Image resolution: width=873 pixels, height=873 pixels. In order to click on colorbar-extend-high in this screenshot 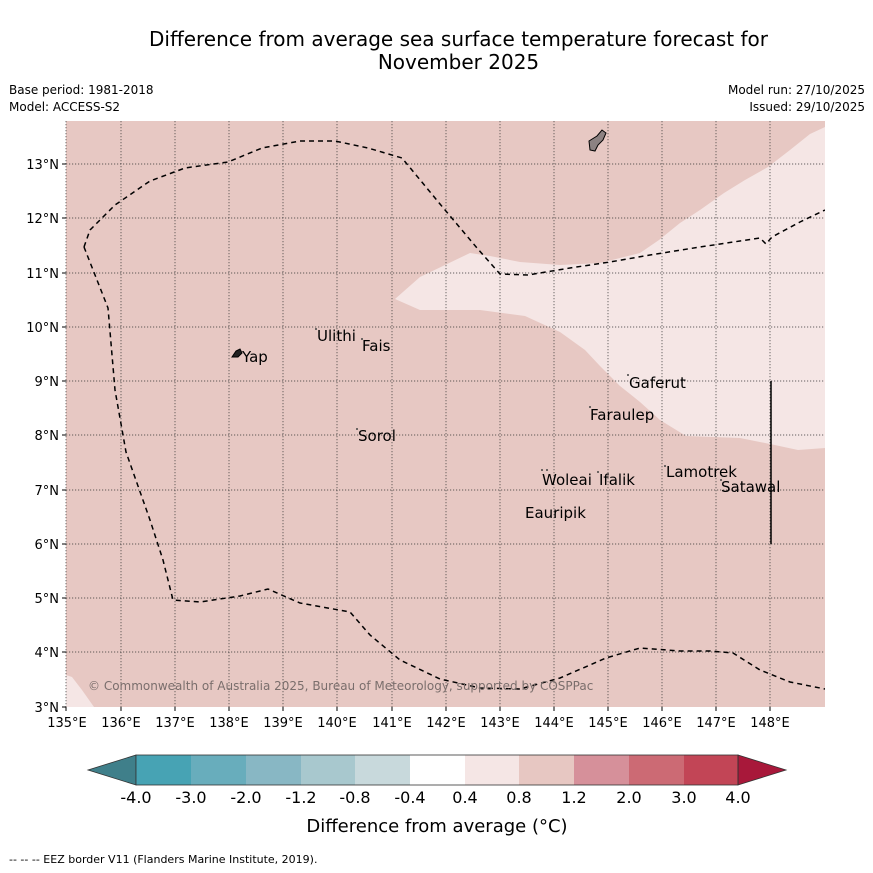, I will do `click(762, 770)`.